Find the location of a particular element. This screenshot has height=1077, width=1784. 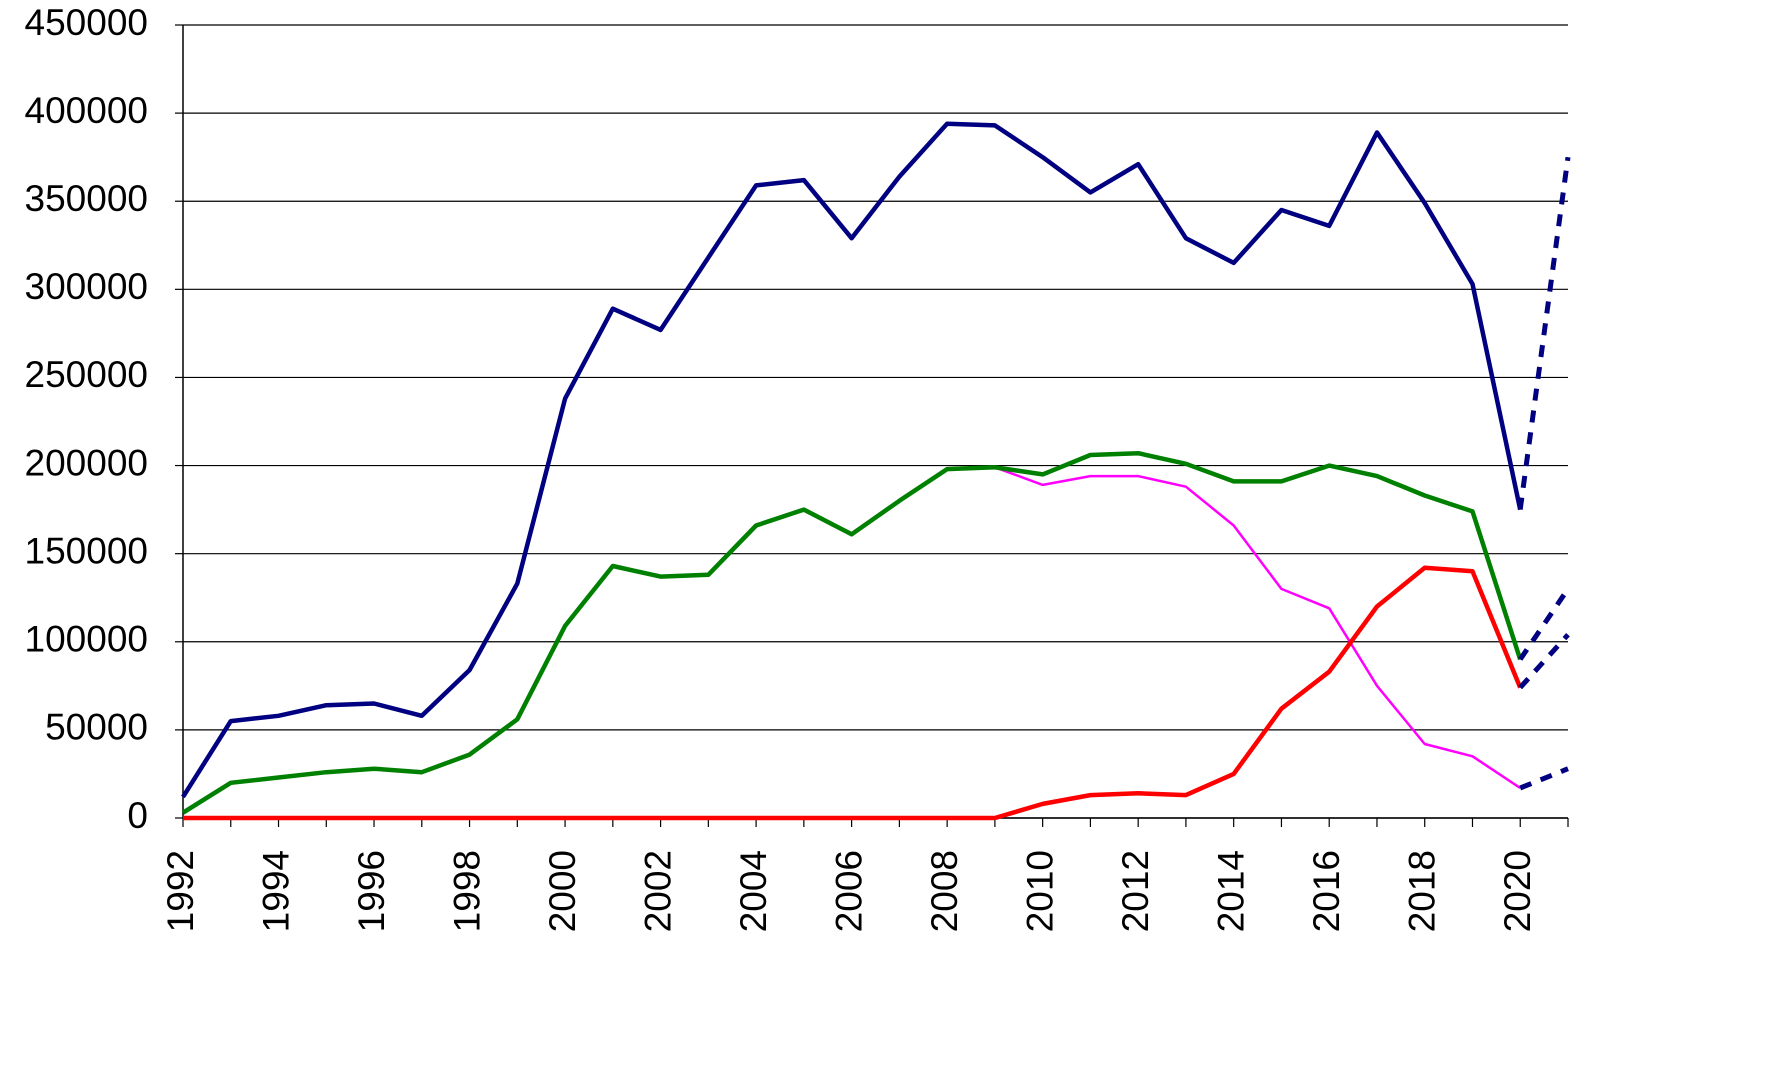

y-tick-label: 300000 is located at coordinates (86, 286).